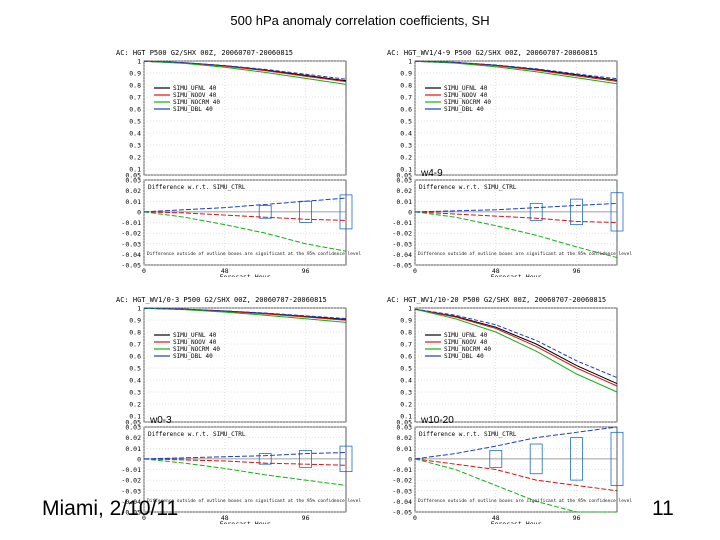 This screenshot has width=720, height=540. I want to click on diff-panel-title: Difference w.r.t. SIMU_CTRL, so click(468, 187).